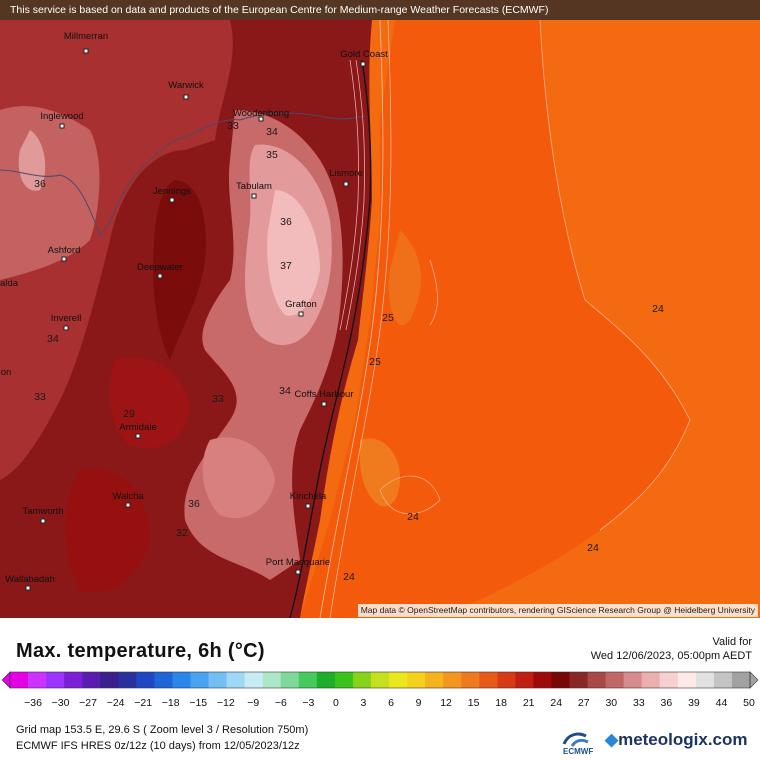 The height and width of the screenshot is (760, 760). What do you see at coordinates (694, 703) in the screenshot?
I see `scale-tick-label: 39` at bounding box center [694, 703].